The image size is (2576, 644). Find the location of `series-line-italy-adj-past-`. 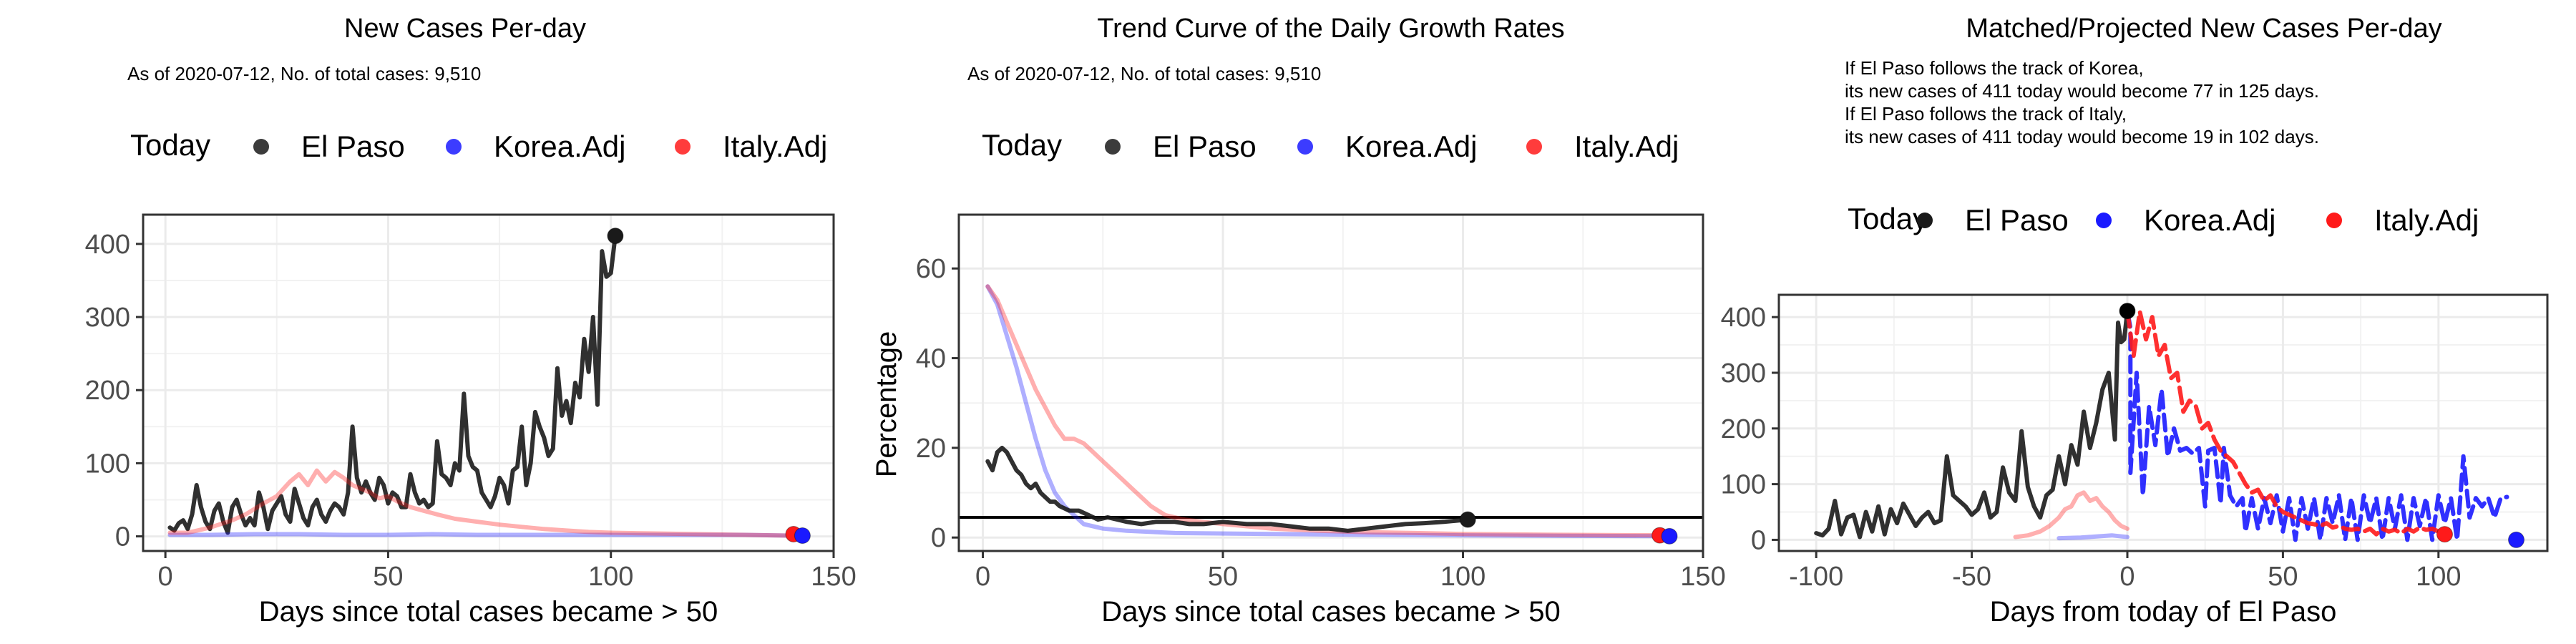

series-line-italy-adj-past- is located at coordinates (2071, 515).